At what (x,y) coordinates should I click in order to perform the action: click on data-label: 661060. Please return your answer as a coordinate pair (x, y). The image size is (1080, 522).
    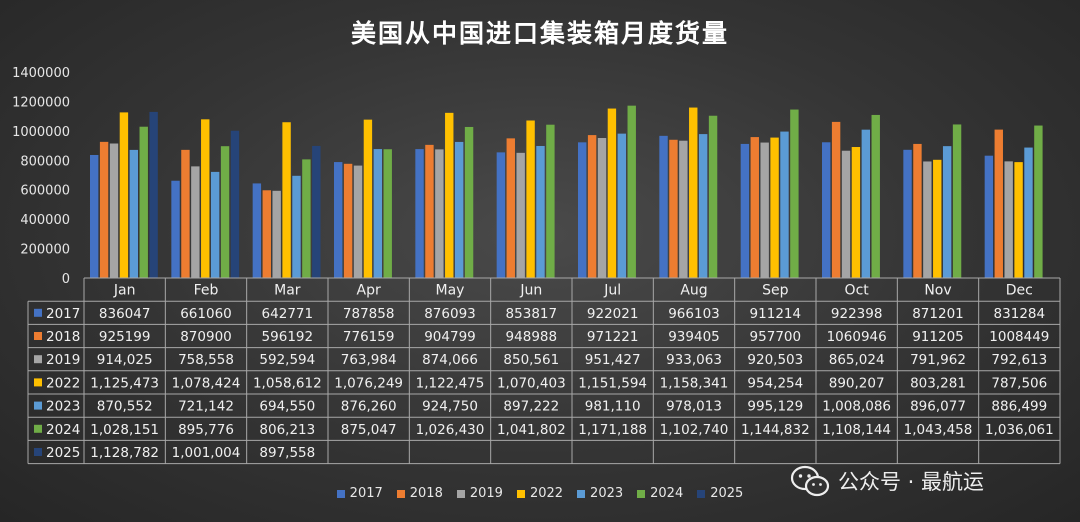
    Looking at the image, I should click on (206, 314).